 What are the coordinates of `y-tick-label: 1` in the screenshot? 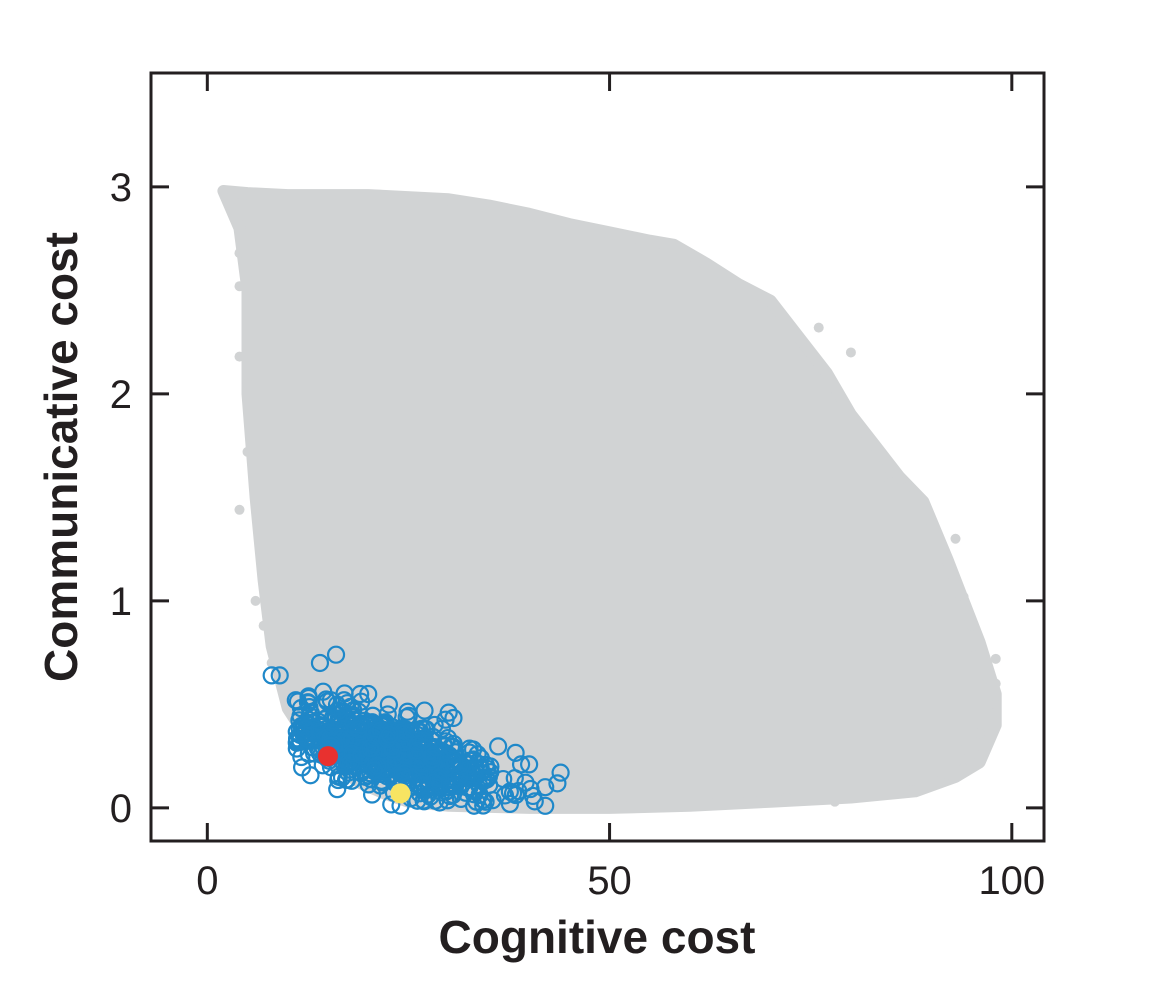 It's located at (121, 602).